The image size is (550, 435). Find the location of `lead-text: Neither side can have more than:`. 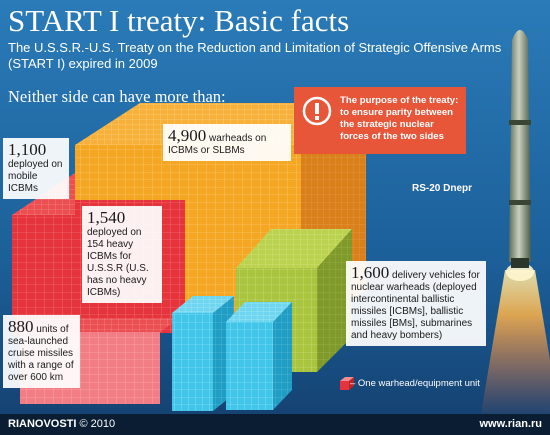

lead-text: Neither side can have more than: is located at coordinates (117, 96).